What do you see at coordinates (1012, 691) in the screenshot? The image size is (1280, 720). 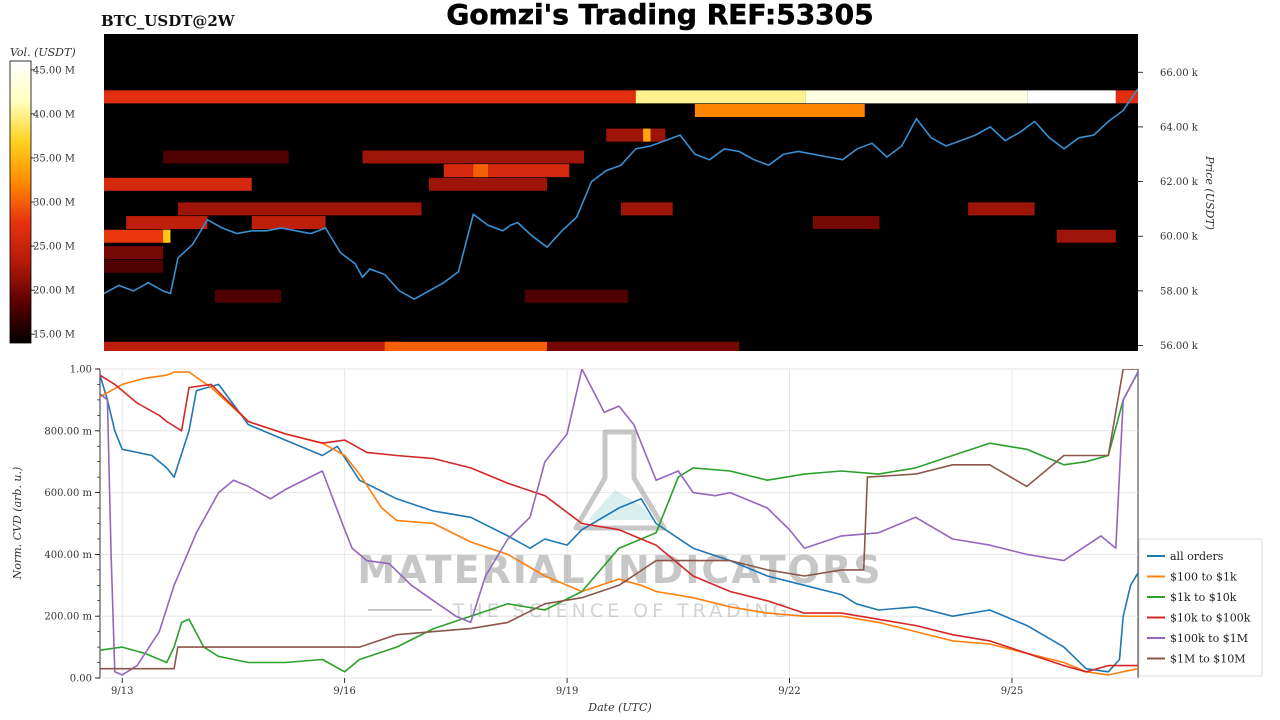 I see `cvd-x-tick-label: 9/25` at bounding box center [1012, 691].